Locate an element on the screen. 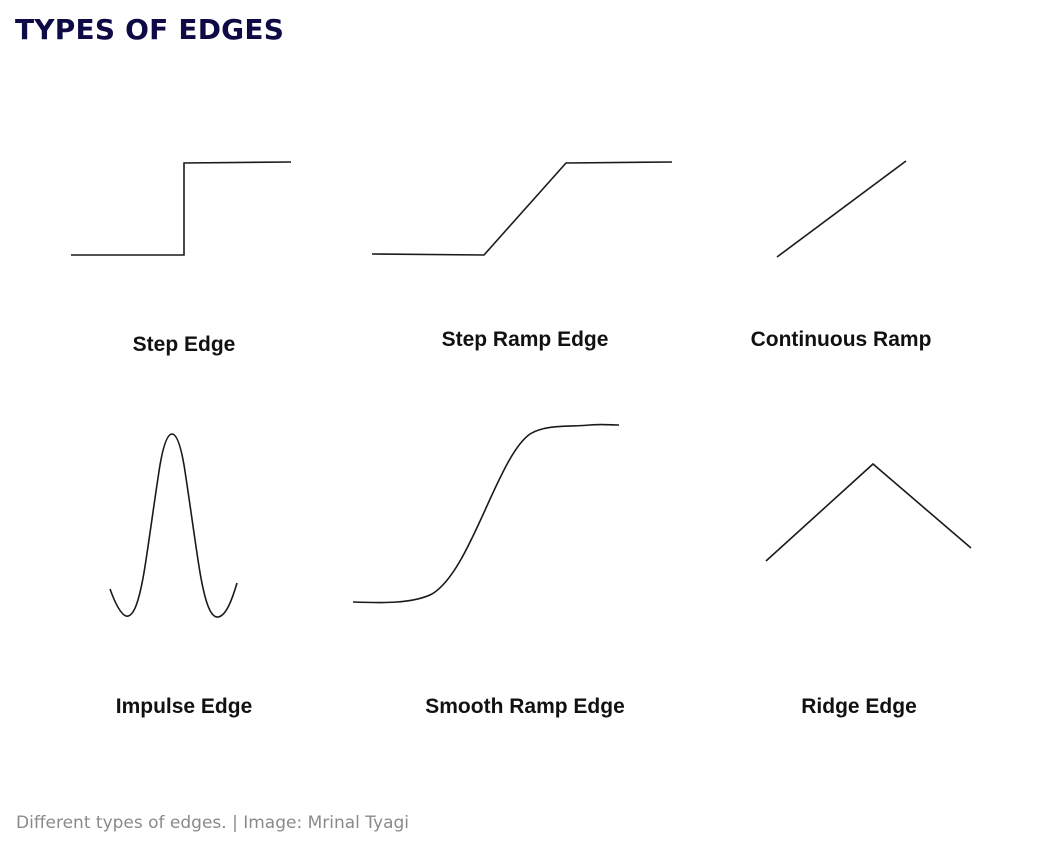 The image size is (1038, 852). impulse-edge-label: Impulse Edge is located at coordinates (184, 706).